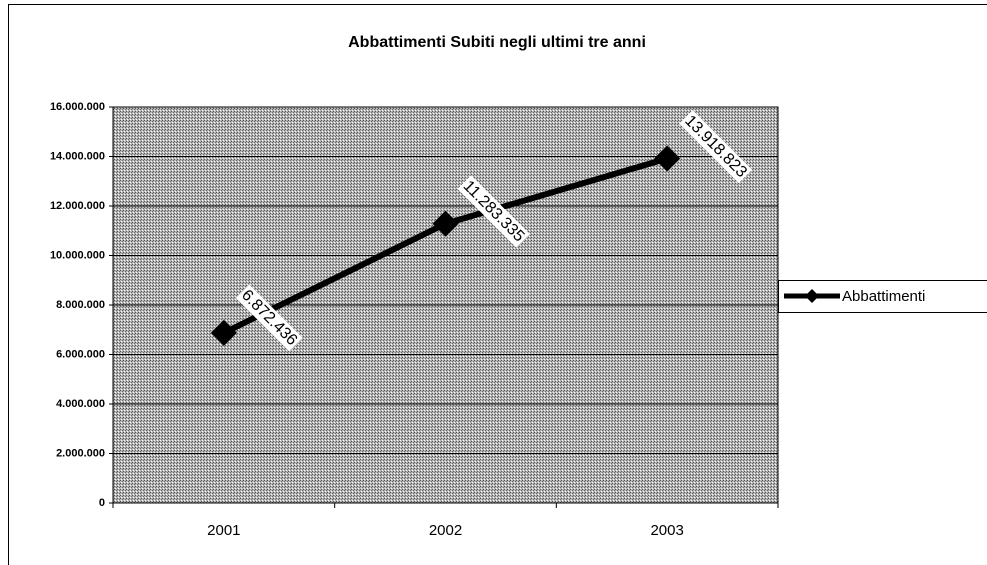 This screenshot has height=565, width=987. What do you see at coordinates (812, 296) in the screenshot?
I see `legend-marker` at bounding box center [812, 296].